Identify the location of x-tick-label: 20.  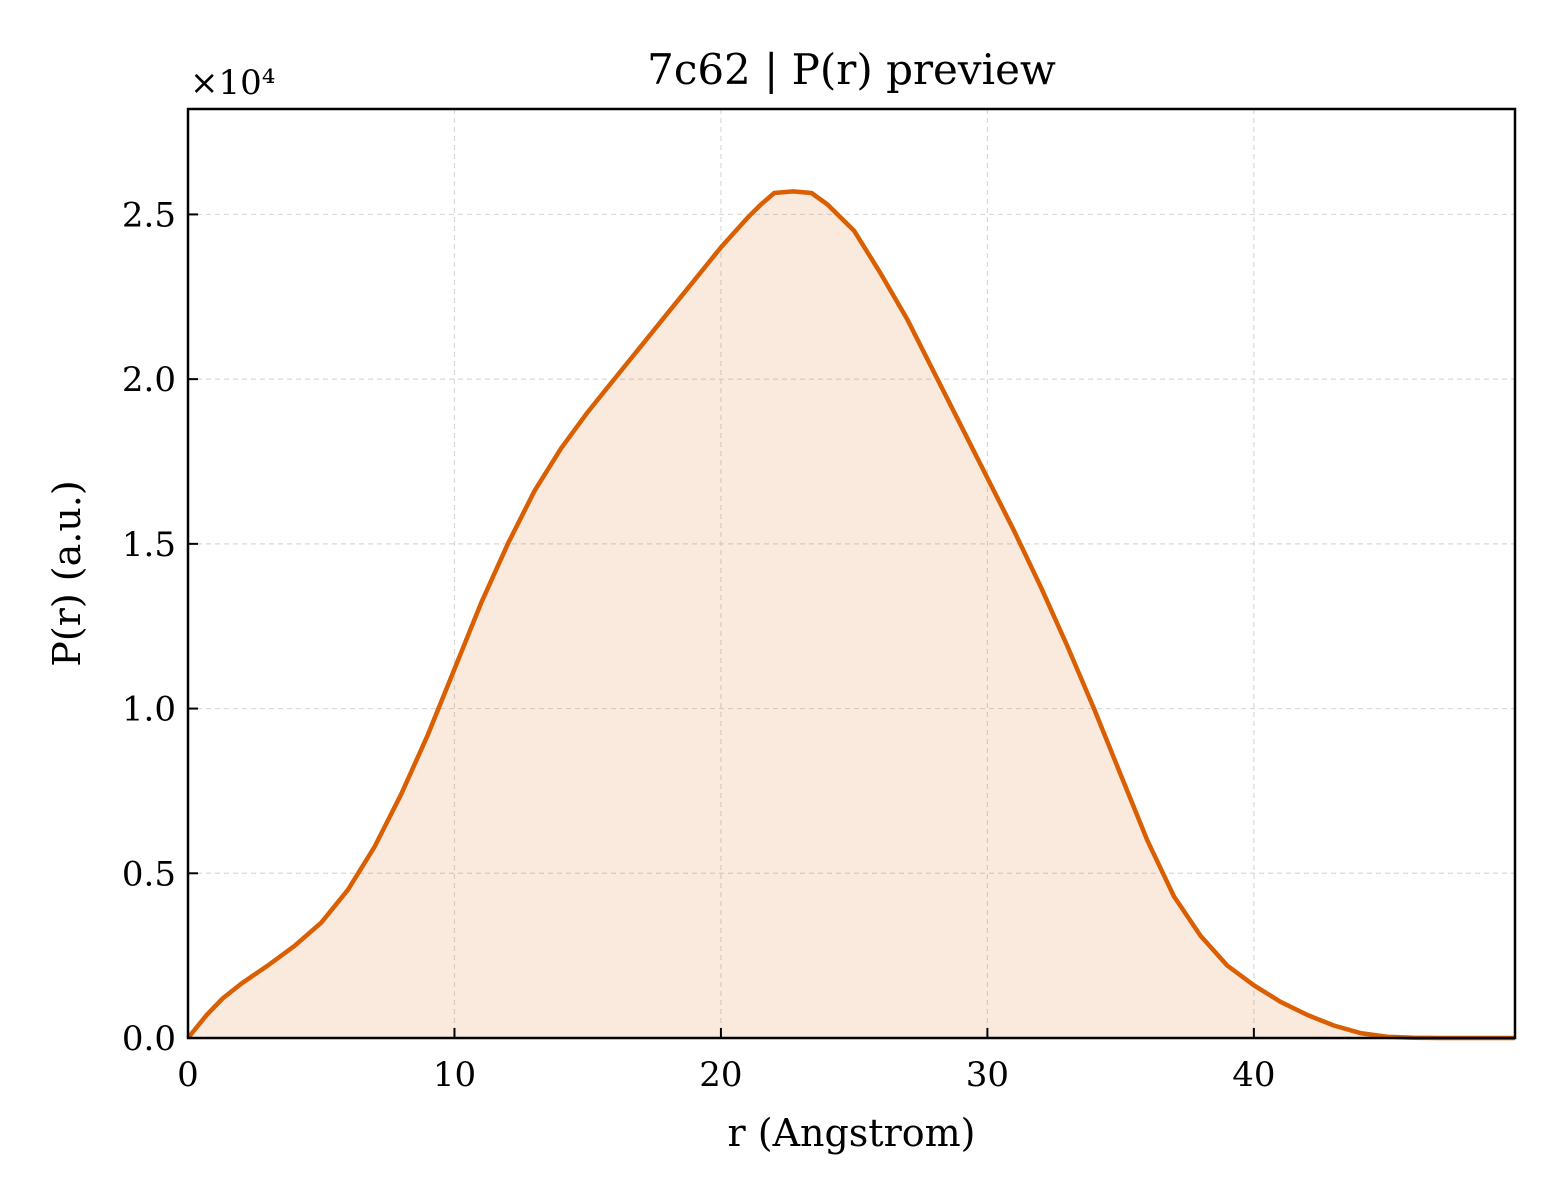
(720, 1075).